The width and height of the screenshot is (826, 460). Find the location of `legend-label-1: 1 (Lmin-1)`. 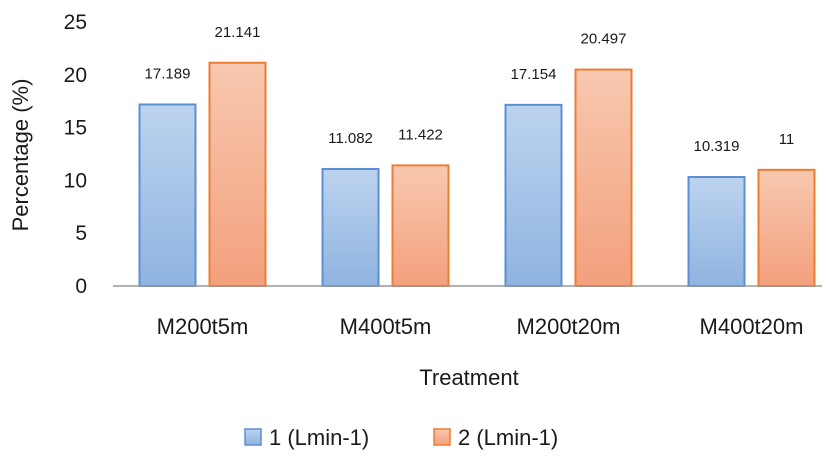

legend-label-1: 1 (Lmin-1) is located at coordinates (319, 437).